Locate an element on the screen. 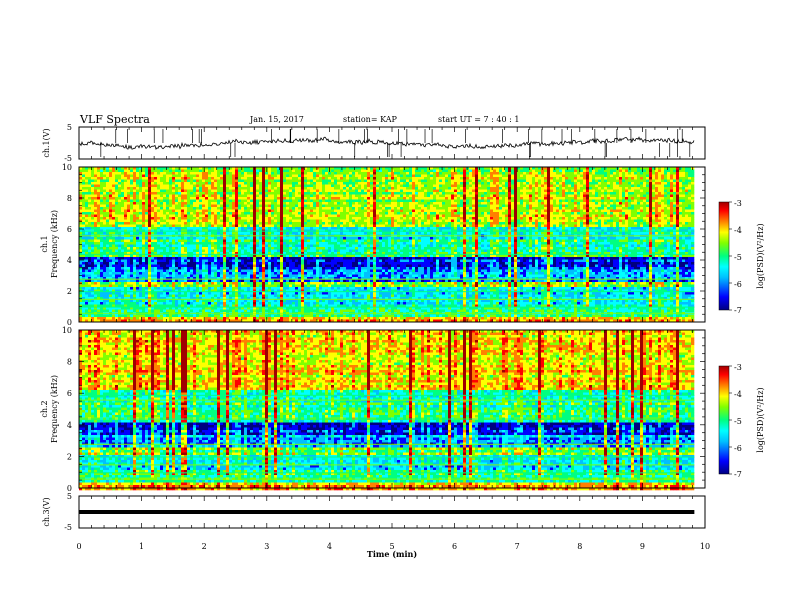 This screenshot has width=792, height=612. cb1-tick-m5: -5 is located at coordinates (738, 257).